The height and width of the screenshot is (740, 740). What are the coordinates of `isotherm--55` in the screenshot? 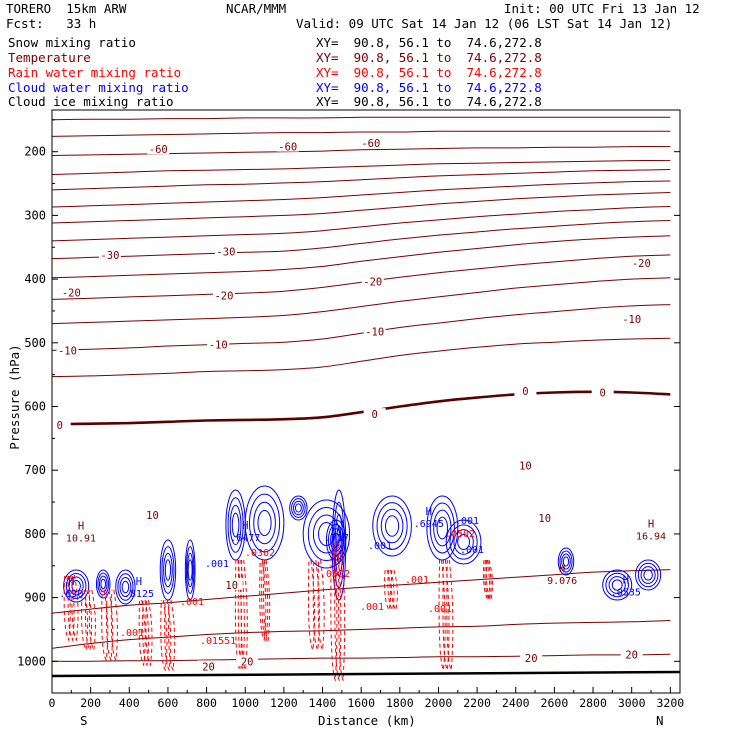 It's located at (361, 168).